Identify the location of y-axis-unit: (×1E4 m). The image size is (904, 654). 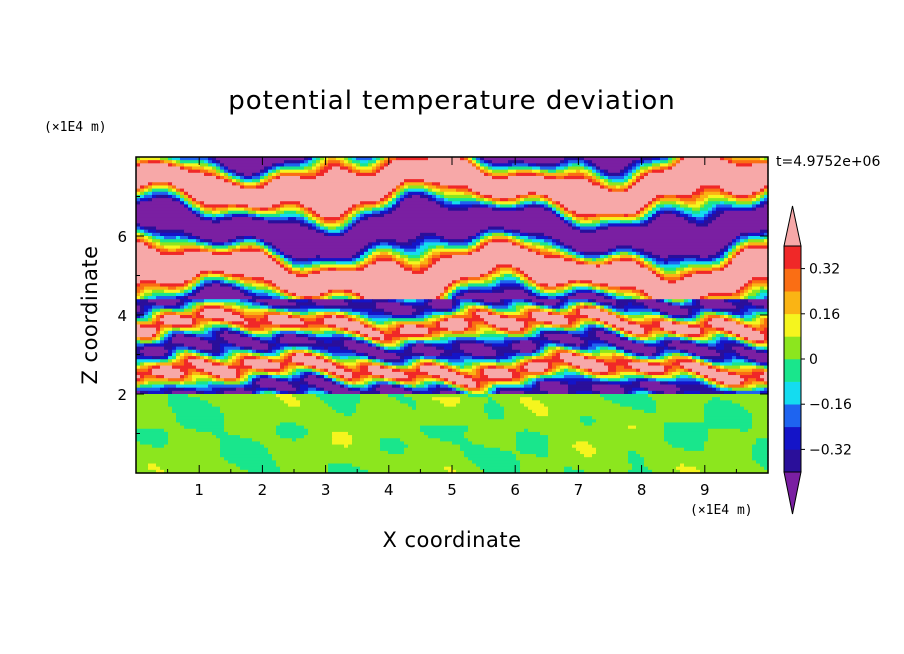
(75, 127).